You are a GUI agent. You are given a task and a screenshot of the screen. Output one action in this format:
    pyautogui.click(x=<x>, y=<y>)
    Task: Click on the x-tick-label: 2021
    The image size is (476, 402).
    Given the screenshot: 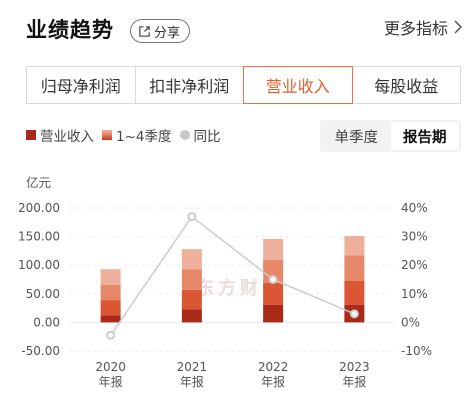 What is the action you would take?
    pyautogui.click(x=192, y=367)
    